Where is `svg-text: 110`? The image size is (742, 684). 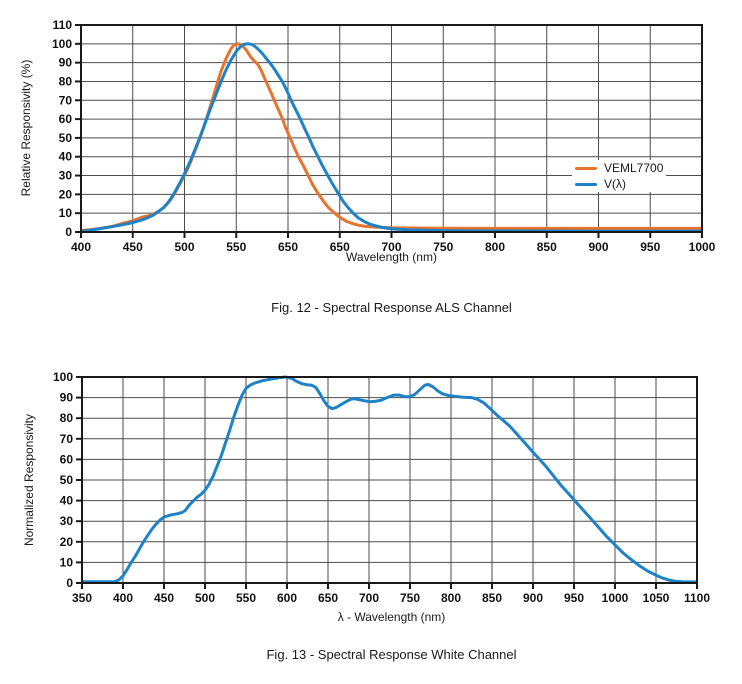
svg-text: 110 is located at coordinates (63, 25).